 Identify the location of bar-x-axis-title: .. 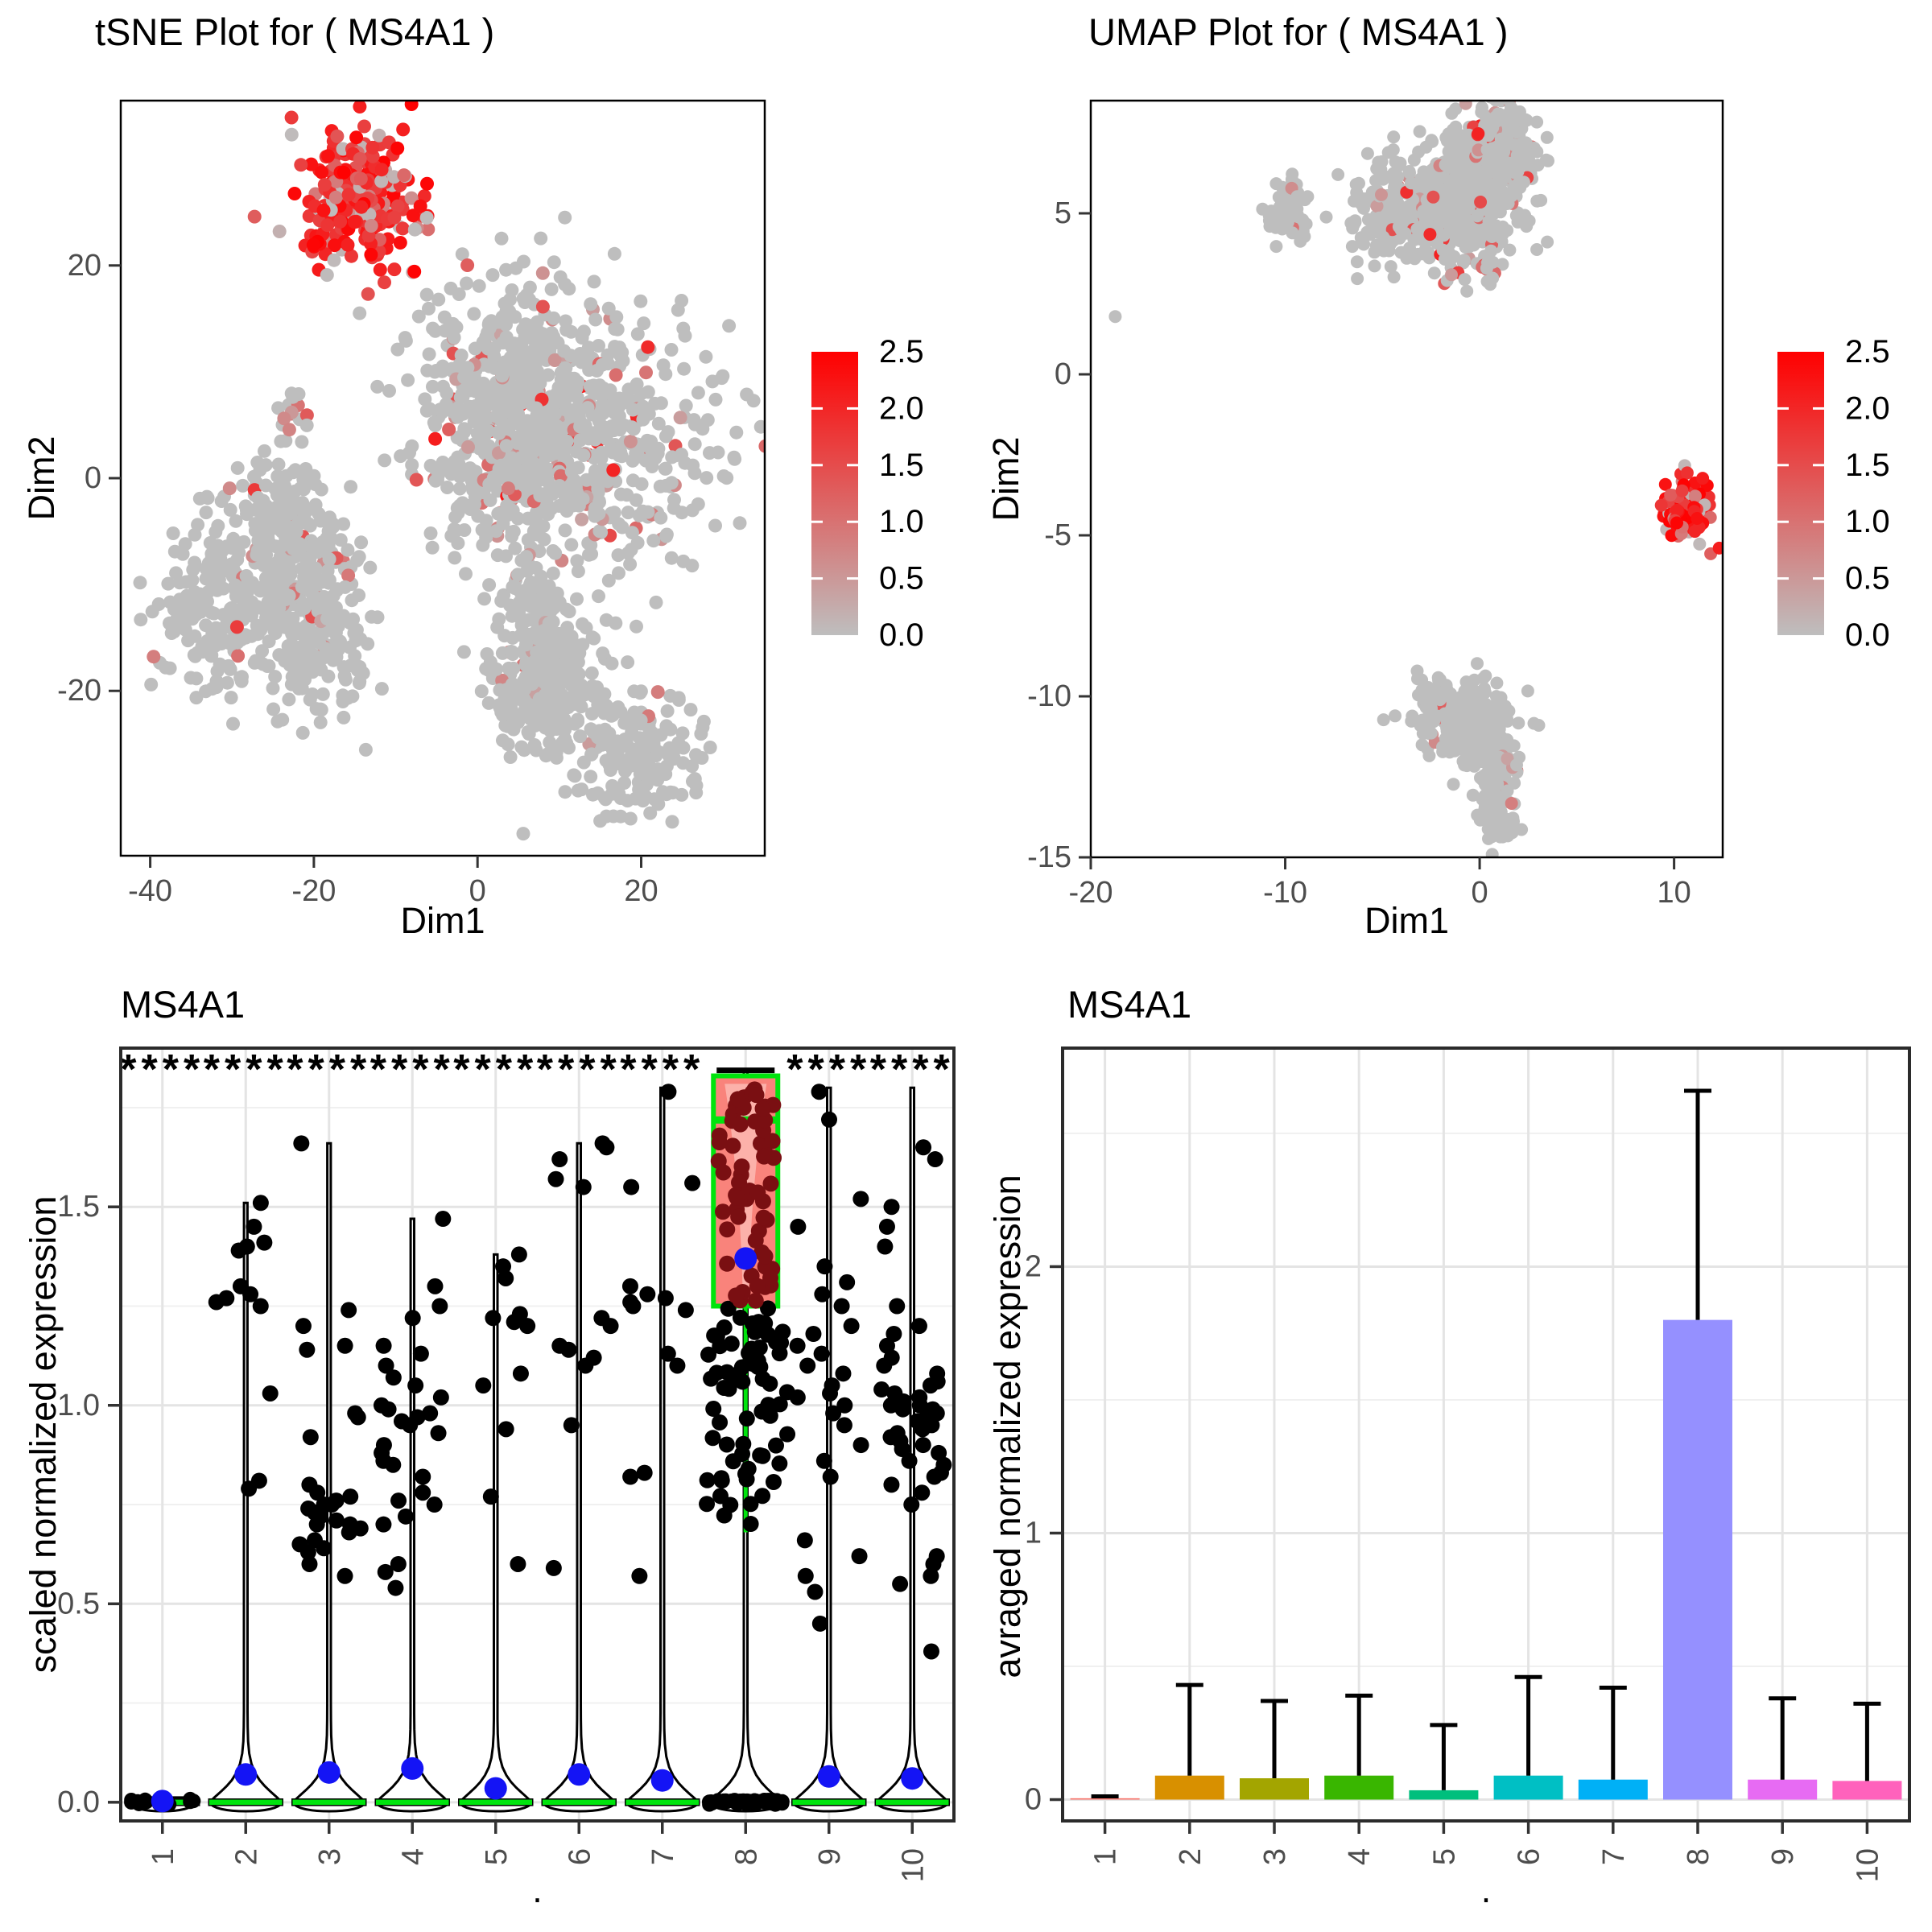
(1486, 1889).